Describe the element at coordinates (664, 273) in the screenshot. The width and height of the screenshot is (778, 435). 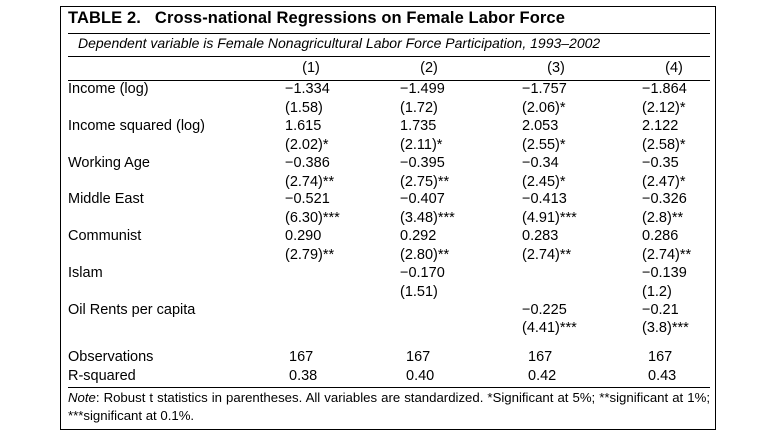
I see `coef-cell: −0.139` at that location.